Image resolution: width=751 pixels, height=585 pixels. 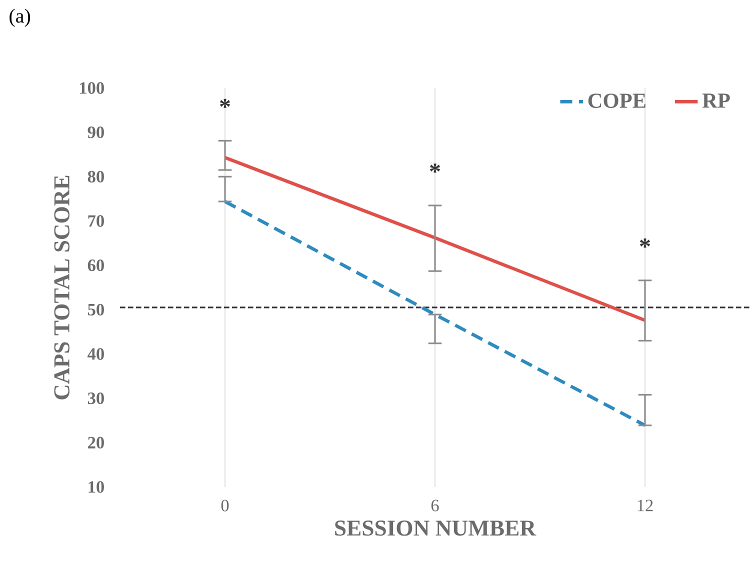 I want to click on x-tick-label: 0, so click(x=225, y=506).